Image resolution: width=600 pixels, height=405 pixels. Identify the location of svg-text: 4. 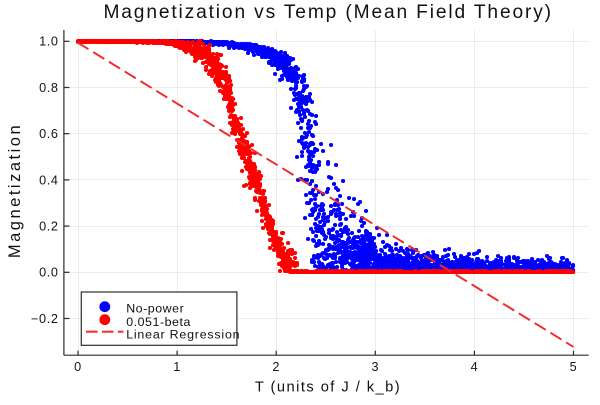
(475, 367).